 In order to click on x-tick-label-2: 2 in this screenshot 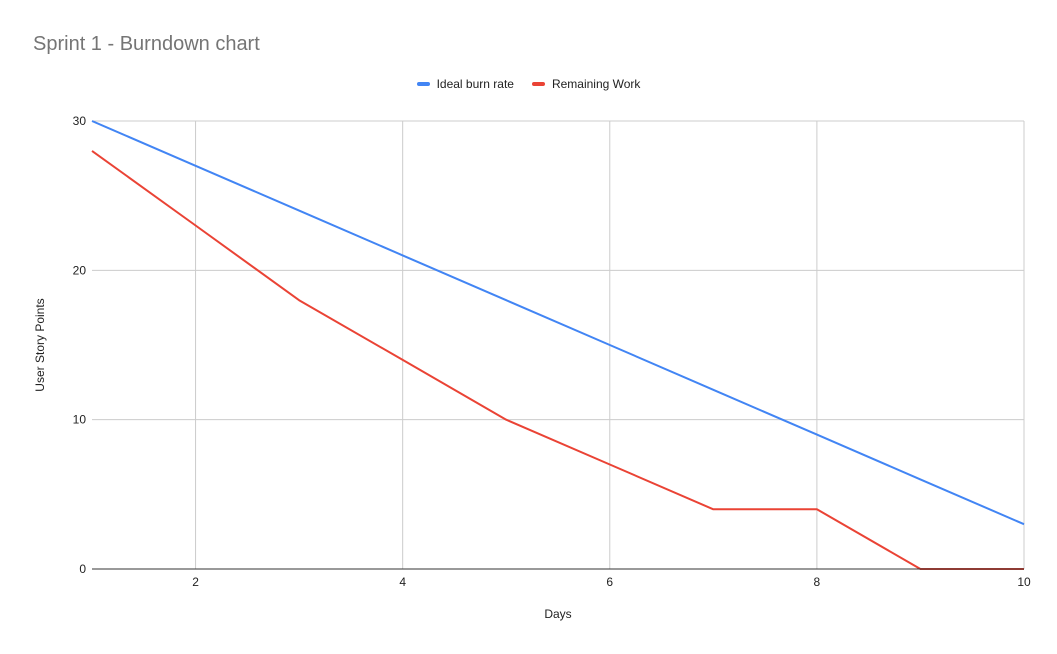, I will do `click(195, 582)`.